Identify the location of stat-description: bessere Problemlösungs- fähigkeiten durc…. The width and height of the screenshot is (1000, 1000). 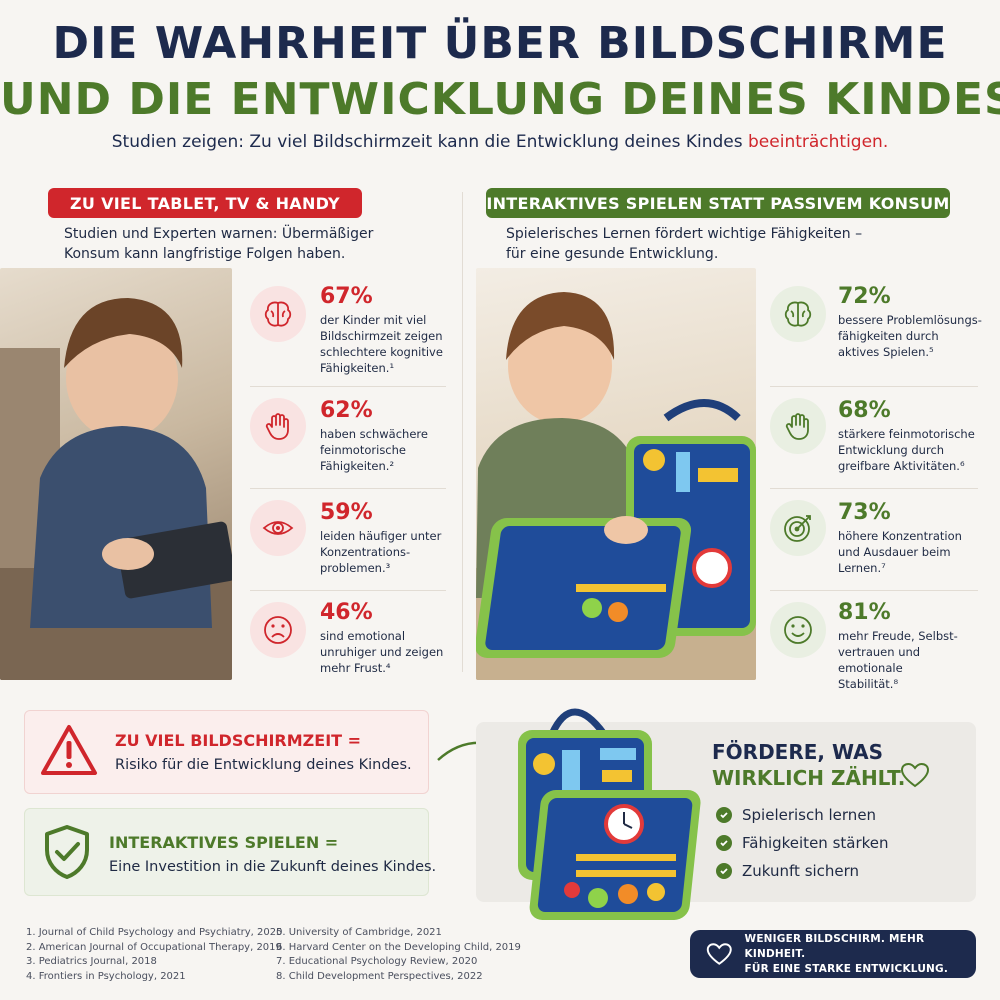
(913, 336).